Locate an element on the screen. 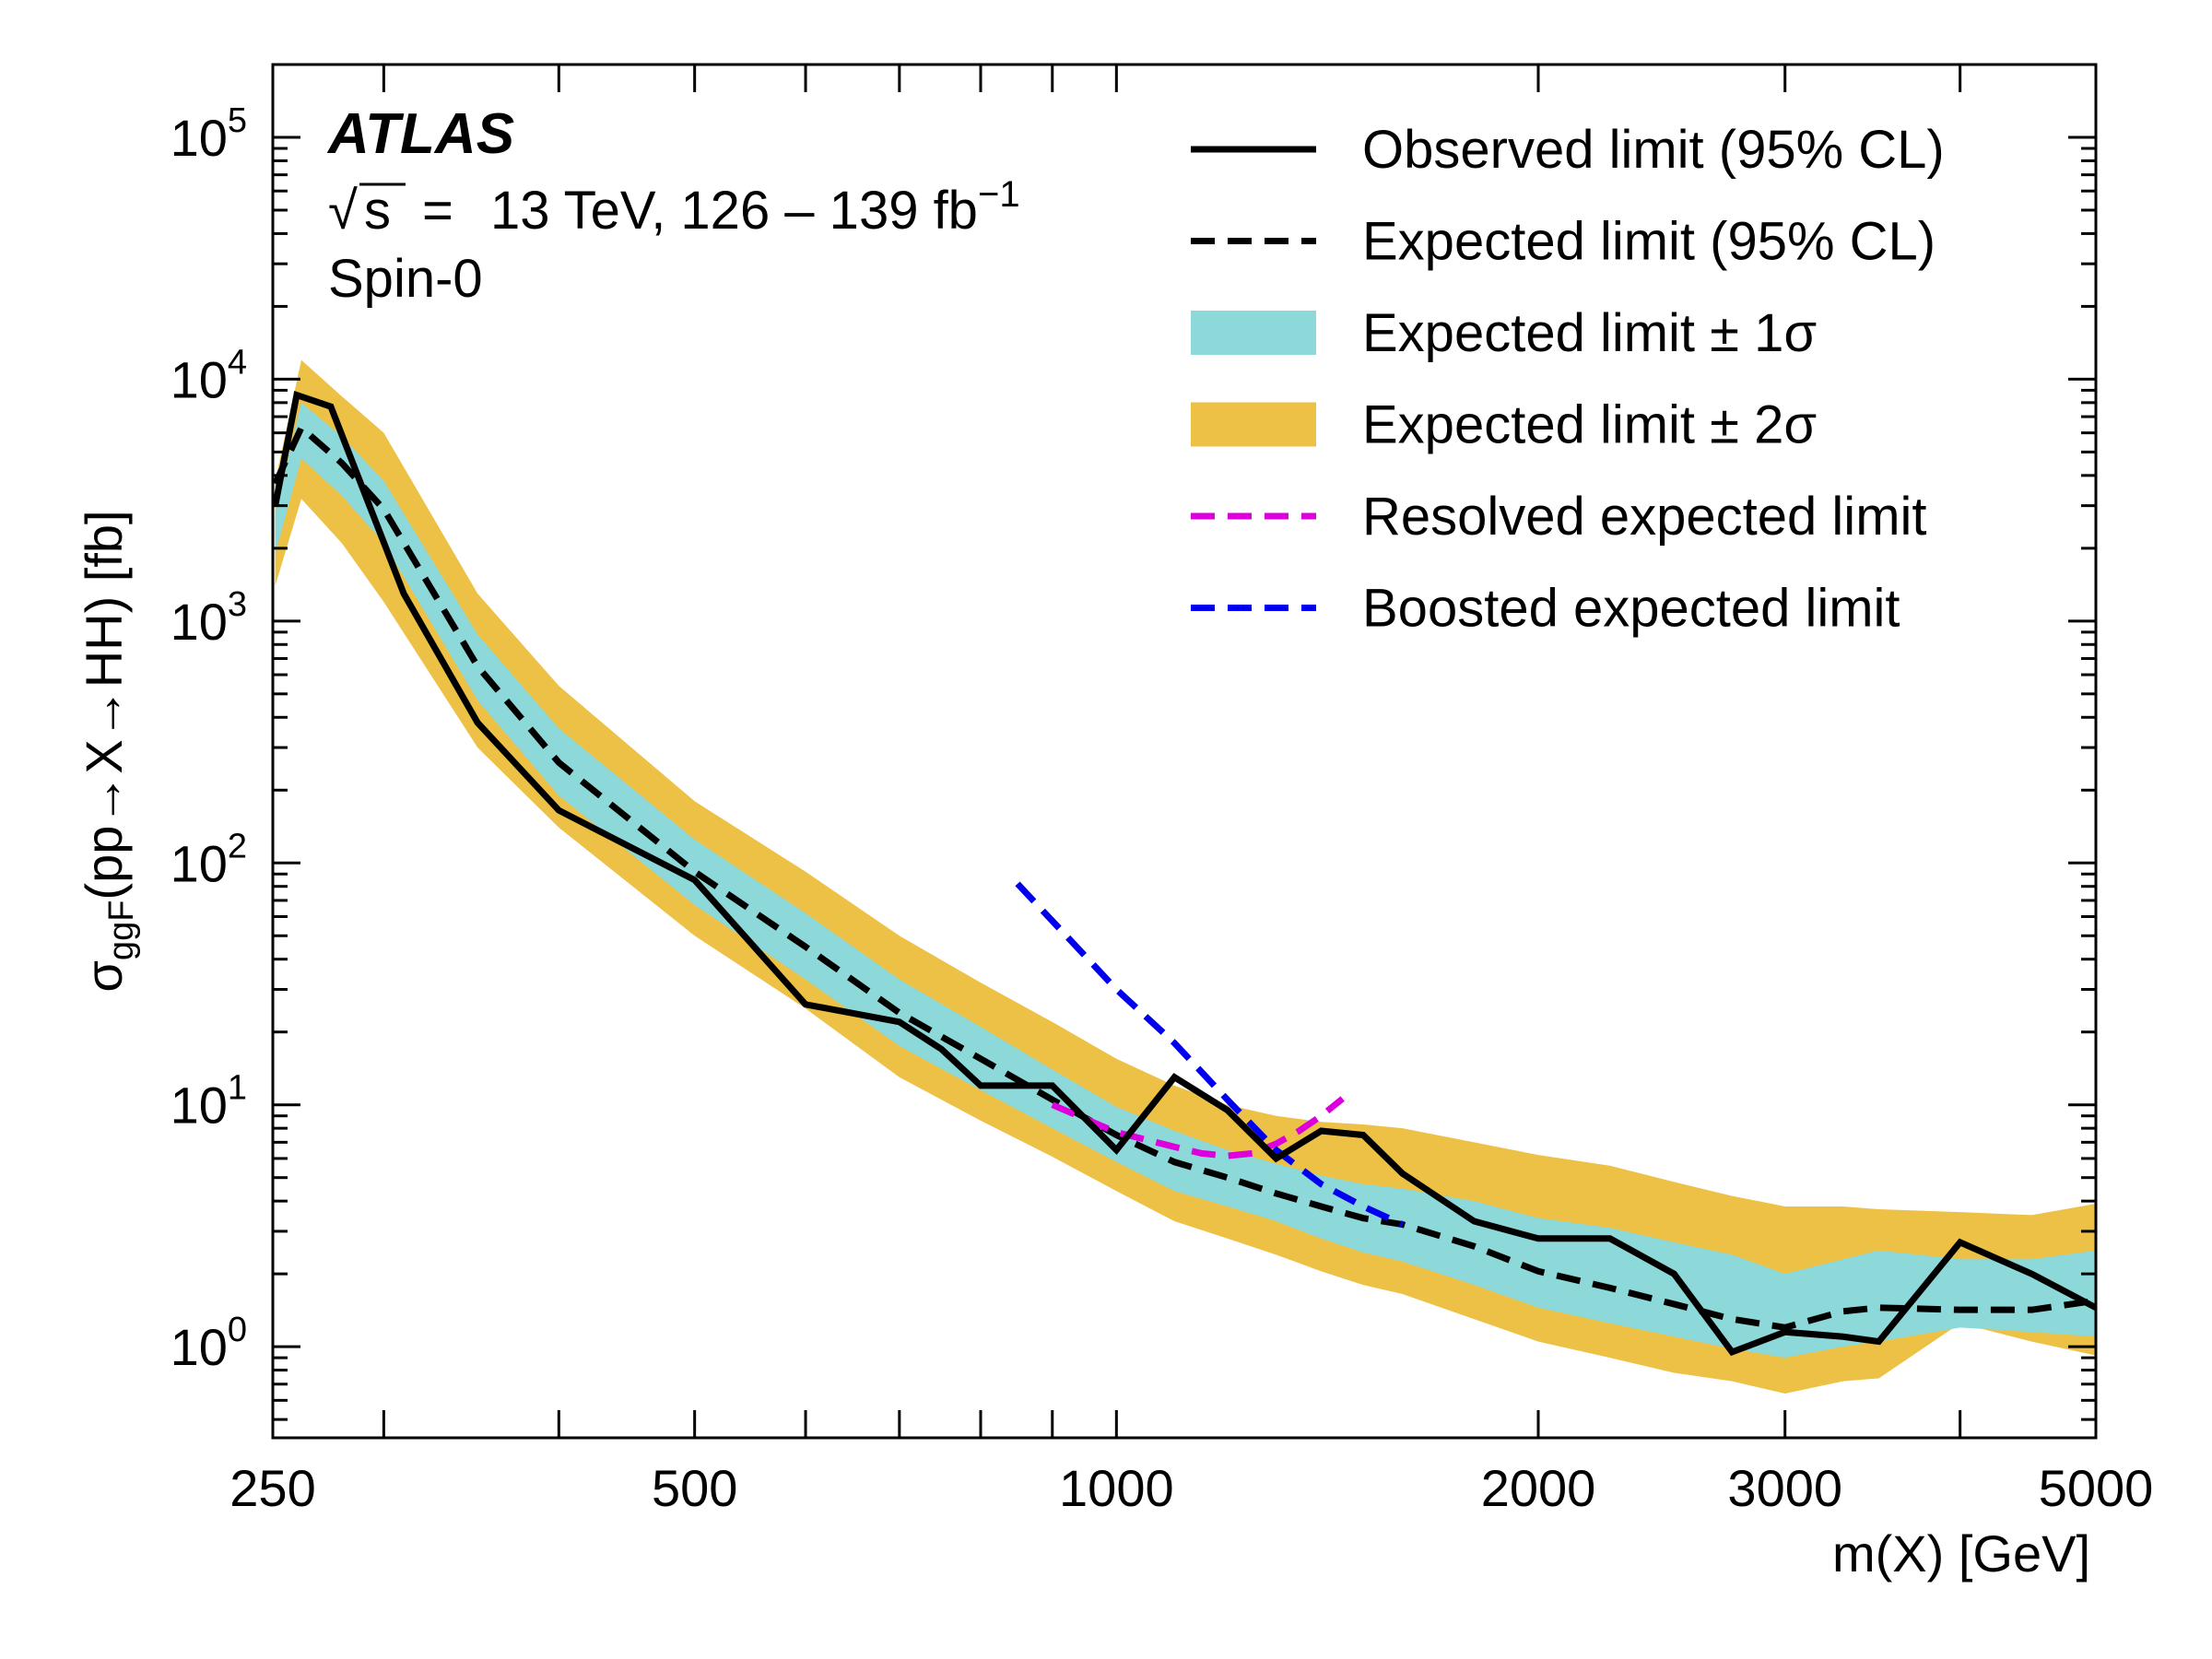 The width and height of the screenshot is (2212, 1659). y-axis-label-subscript: ggF is located at coordinates (121, 930).